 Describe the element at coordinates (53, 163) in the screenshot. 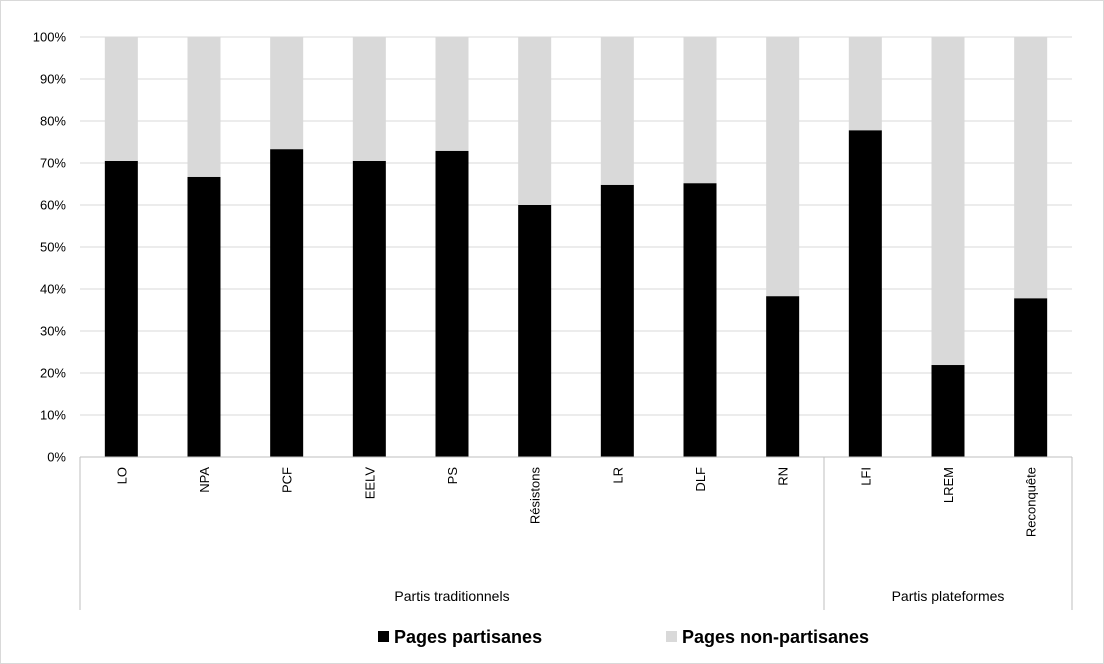

I see `y-tick-label: 70%` at that location.